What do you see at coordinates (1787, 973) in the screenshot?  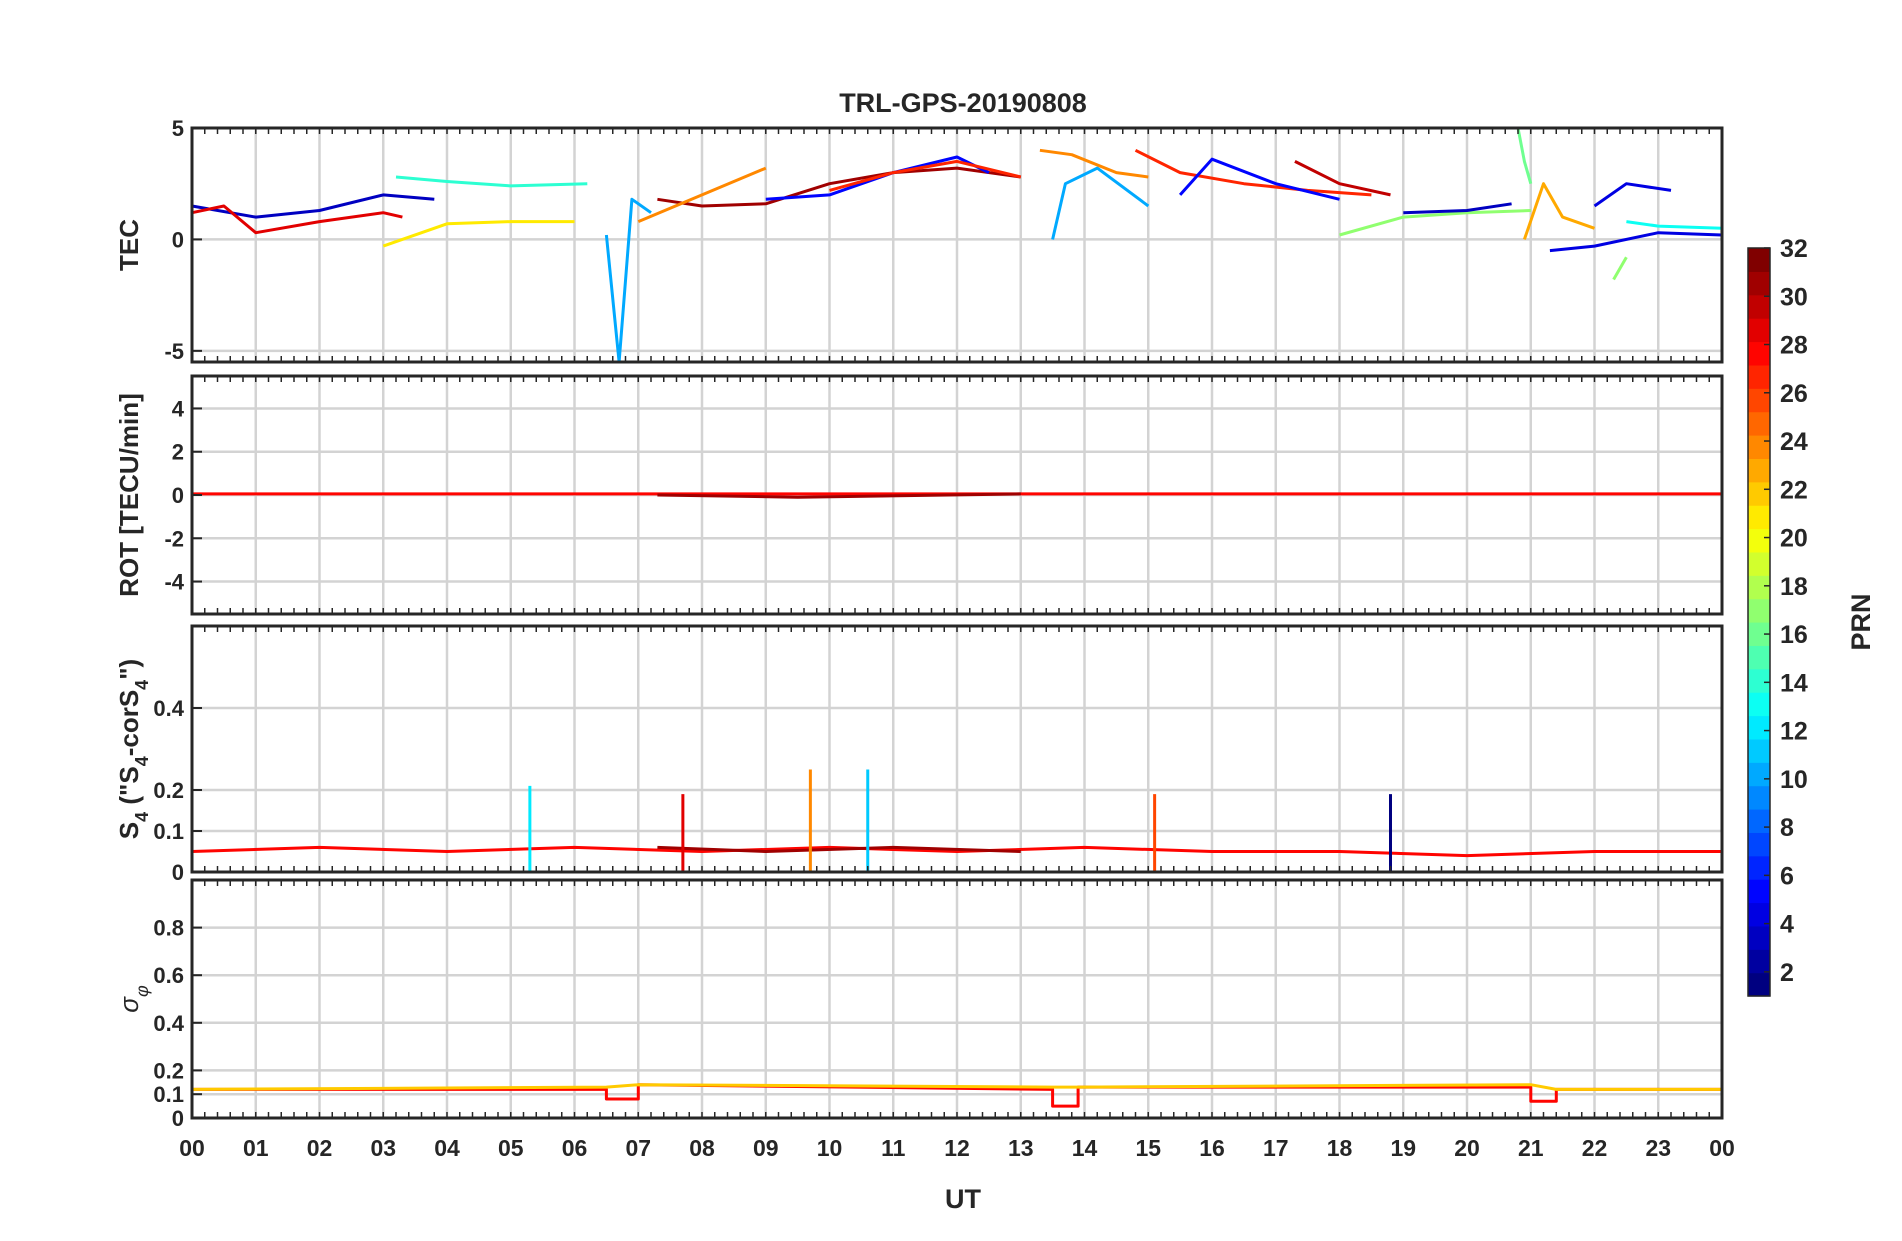 I see `colorbar-tick-label: 2` at bounding box center [1787, 973].